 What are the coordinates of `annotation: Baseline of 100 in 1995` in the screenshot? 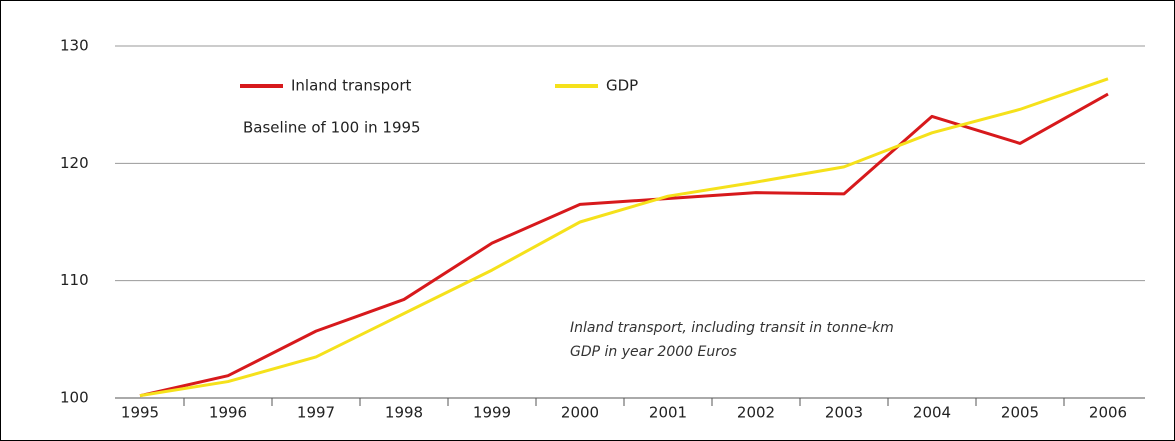 It's located at (332, 128).